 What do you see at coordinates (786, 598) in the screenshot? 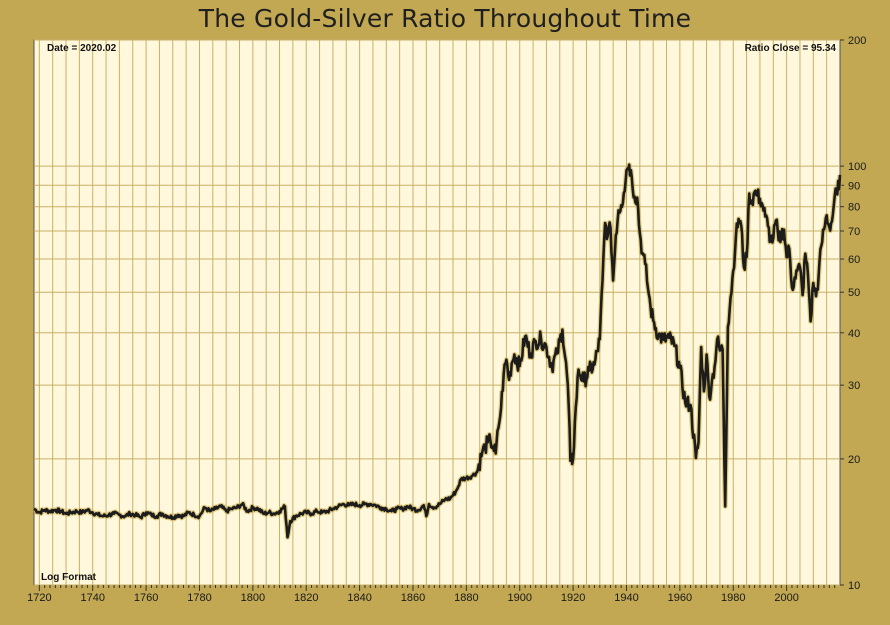
I see `x-tick-label: 2000` at bounding box center [786, 598].